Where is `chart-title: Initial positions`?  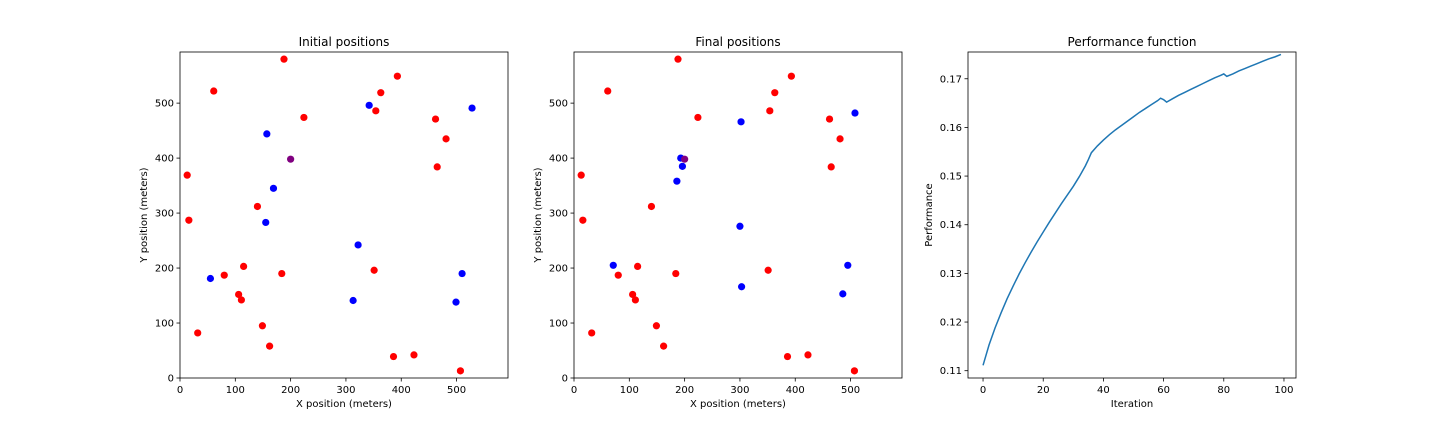 chart-title: Initial positions is located at coordinates (344, 42).